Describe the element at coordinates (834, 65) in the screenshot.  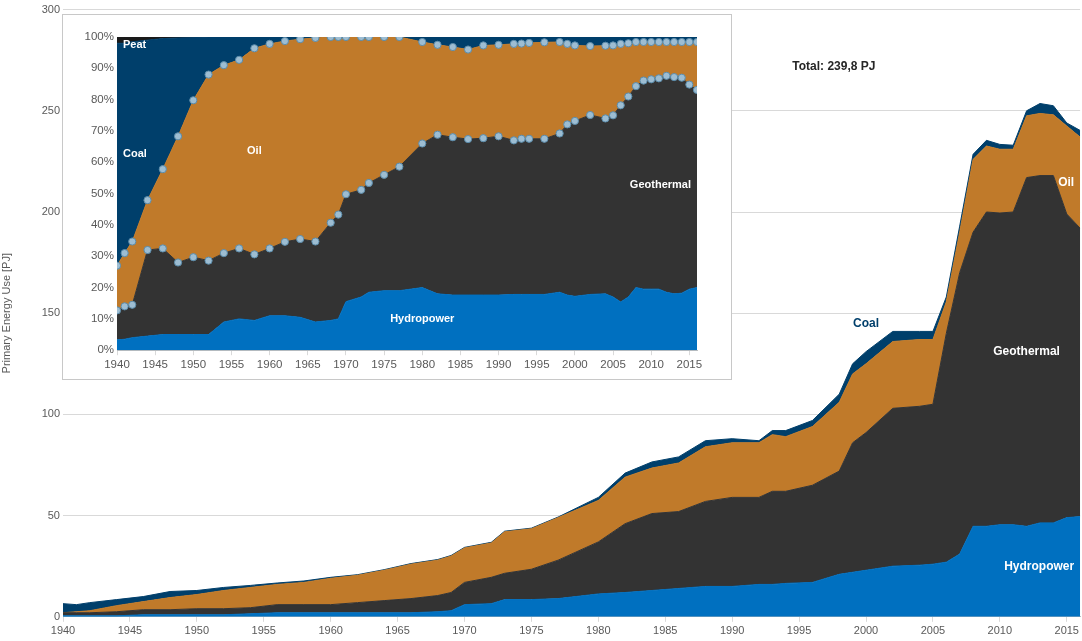
I see `annotation: Total: 239,8 PJ` at that location.